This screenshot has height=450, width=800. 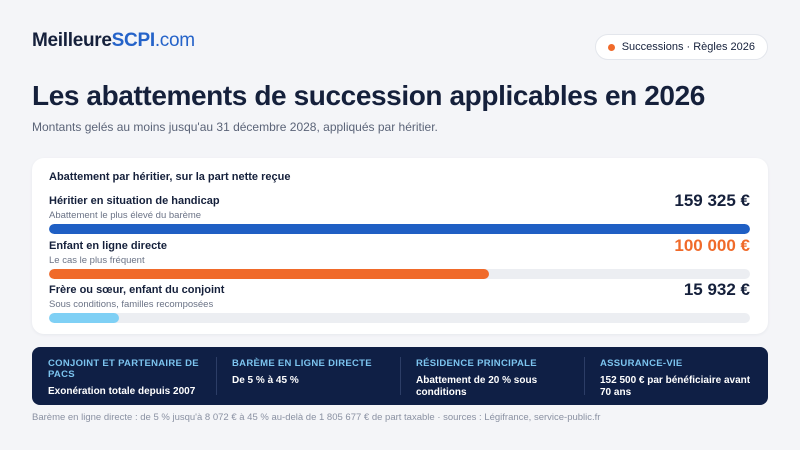 What do you see at coordinates (308, 376) in the screenshot?
I see `fact-column: Barème en ligne directe De 5 % à 45 %` at bounding box center [308, 376].